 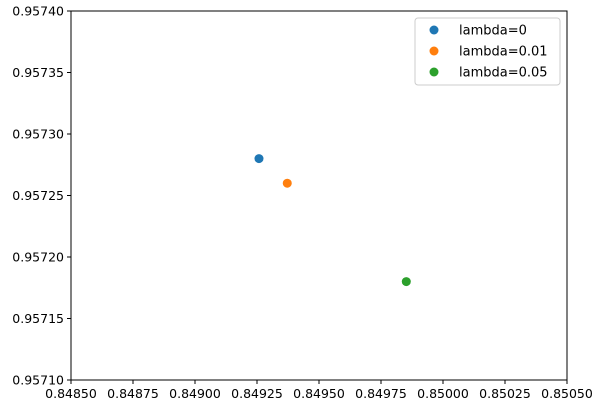 I want to click on legend-label: lambda=0.01, so click(x=503, y=52).